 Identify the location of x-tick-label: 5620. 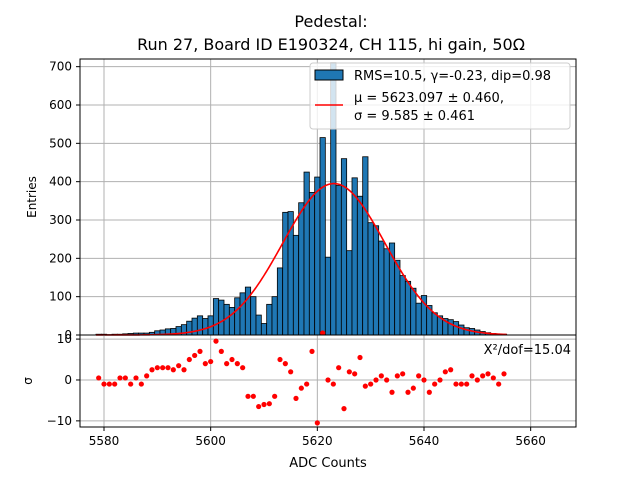
(317, 441).